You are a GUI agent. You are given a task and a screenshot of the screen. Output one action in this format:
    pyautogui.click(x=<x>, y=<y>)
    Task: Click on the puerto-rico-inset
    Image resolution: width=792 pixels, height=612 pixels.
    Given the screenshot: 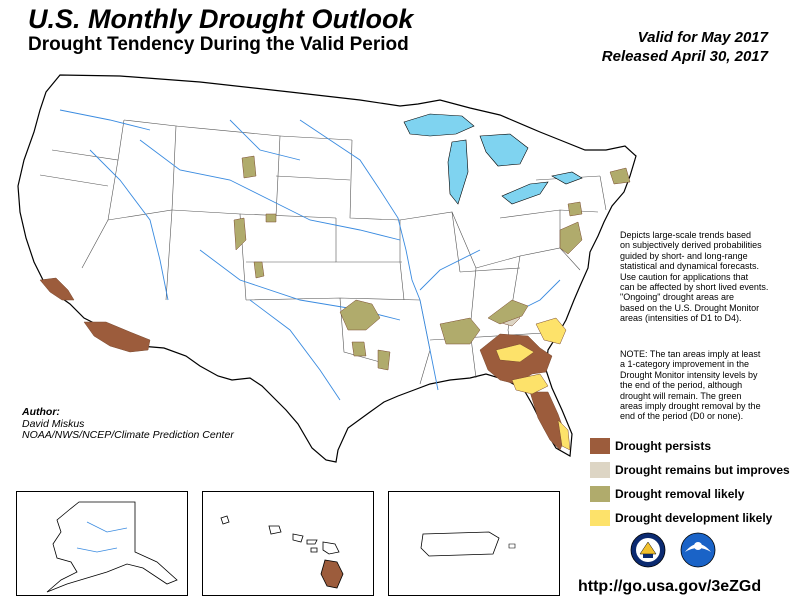 What is the action you would take?
    pyautogui.click(x=474, y=543)
    